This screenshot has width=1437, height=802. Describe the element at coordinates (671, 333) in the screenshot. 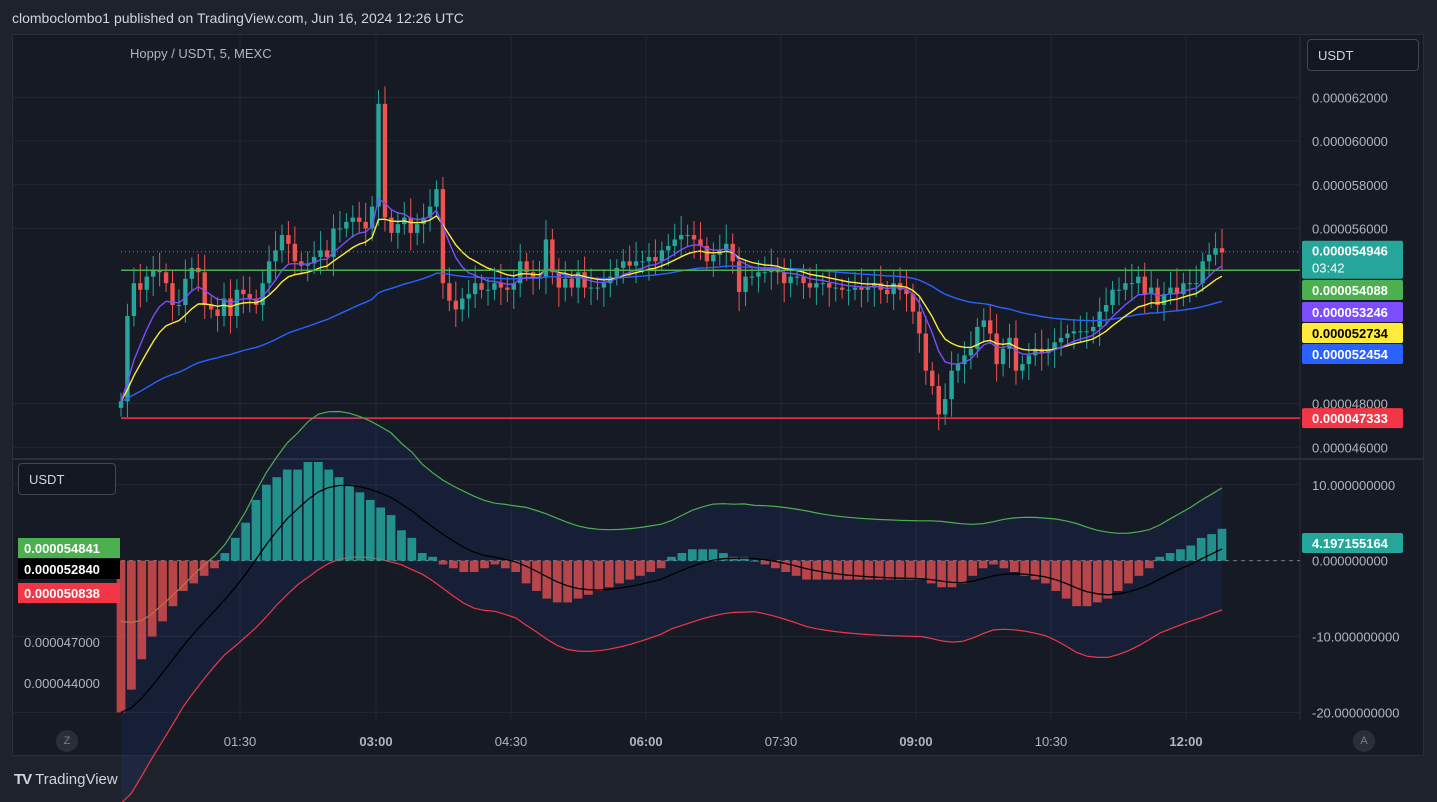

I see `ema-slow-line` at that location.